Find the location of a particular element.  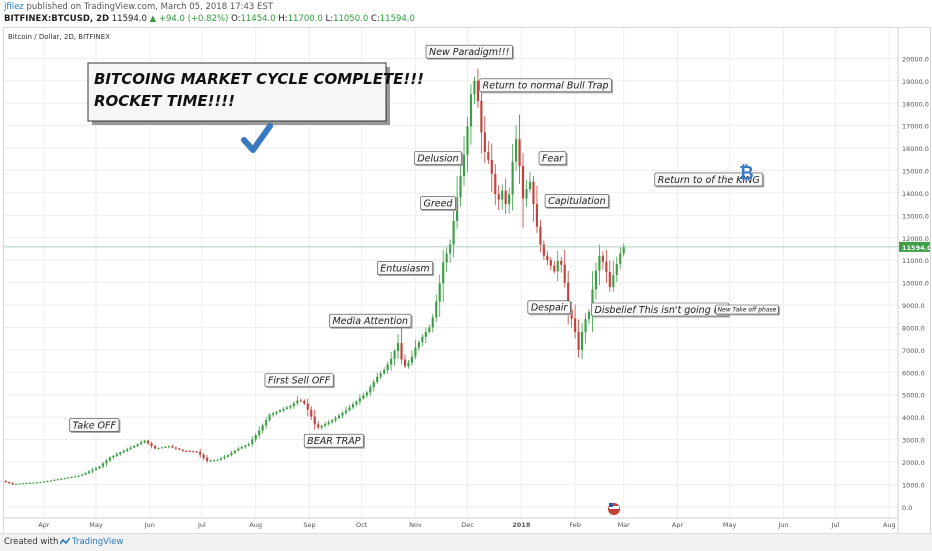

headline-line2: ROCKET TIME!!!! is located at coordinates (164, 101).